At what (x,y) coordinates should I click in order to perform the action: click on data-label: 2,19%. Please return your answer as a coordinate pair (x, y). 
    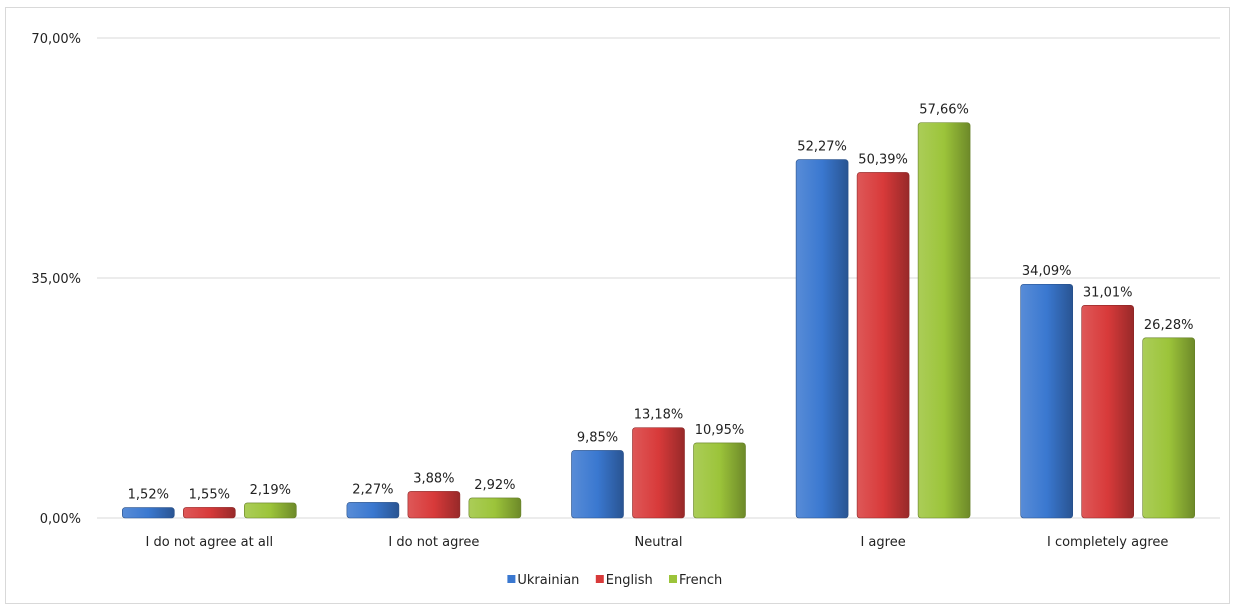
    Looking at the image, I should click on (270, 490).